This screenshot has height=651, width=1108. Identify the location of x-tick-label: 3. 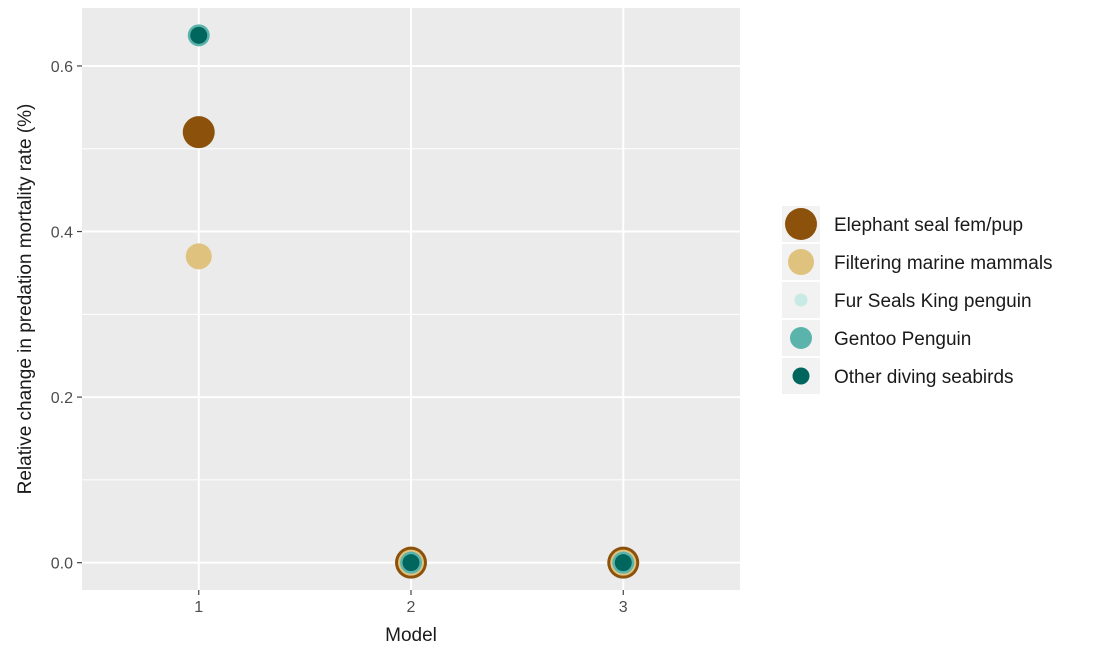
(623, 607).